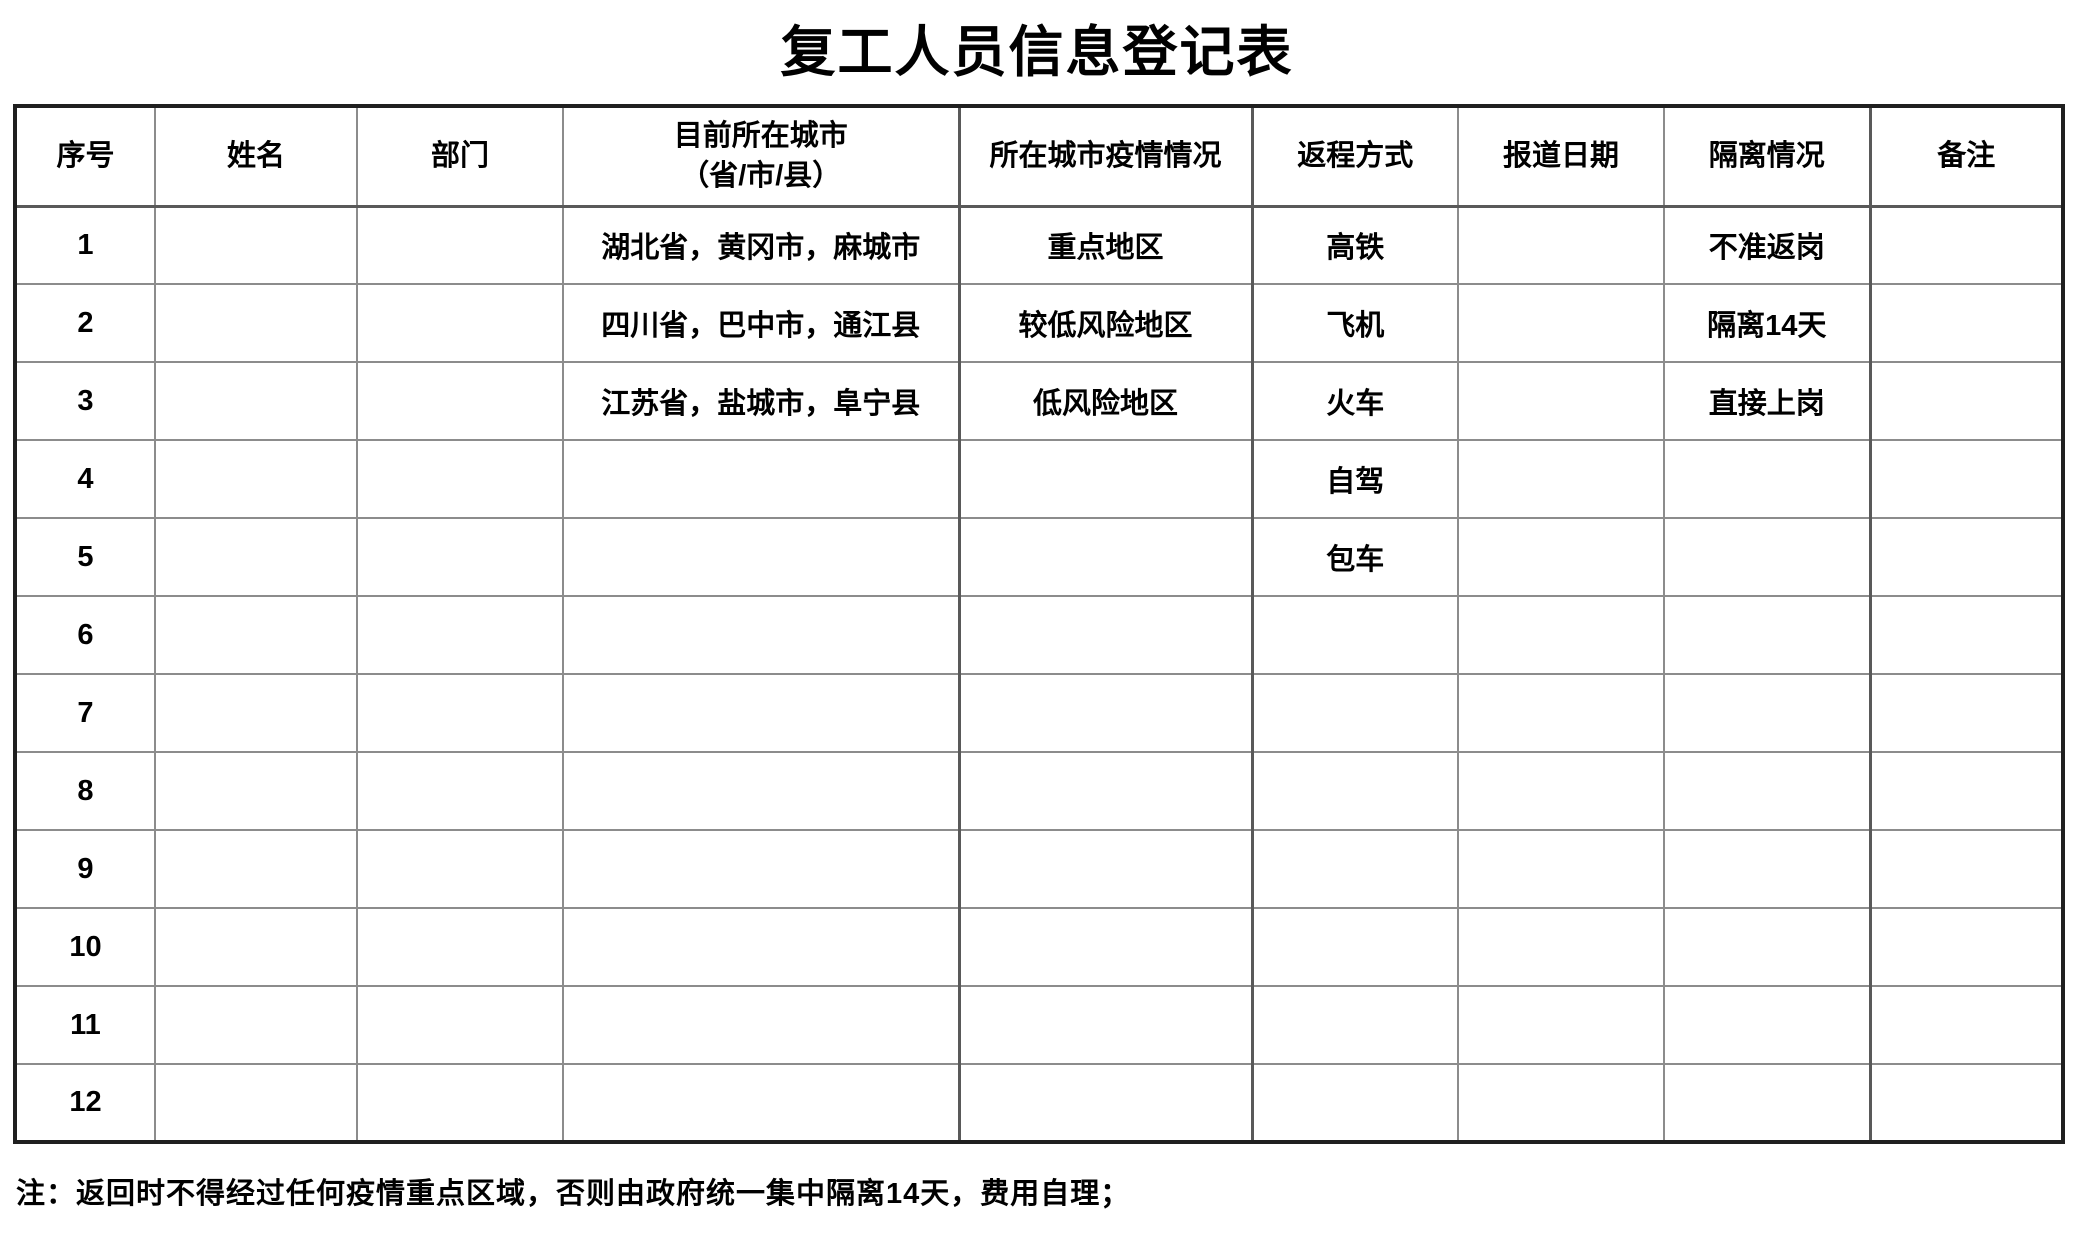 The width and height of the screenshot is (2074, 1246). I want to click on cell-no: 6, so click(85, 635).